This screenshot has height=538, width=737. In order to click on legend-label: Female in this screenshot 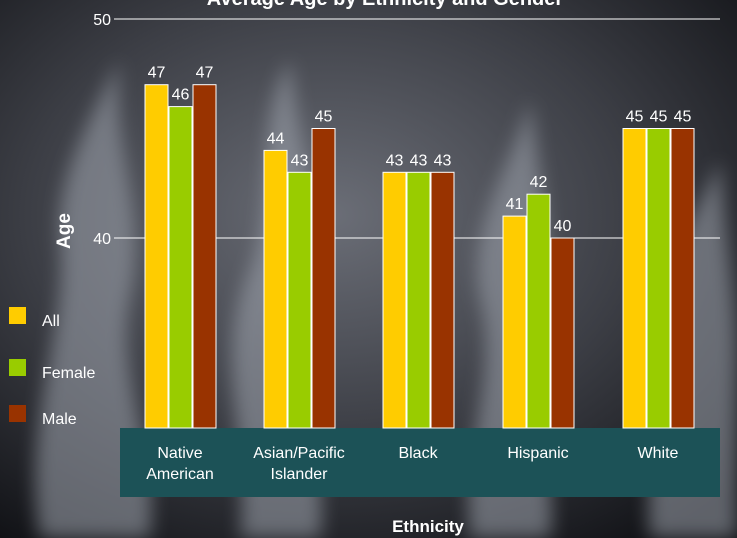, I will do `click(68, 373)`.